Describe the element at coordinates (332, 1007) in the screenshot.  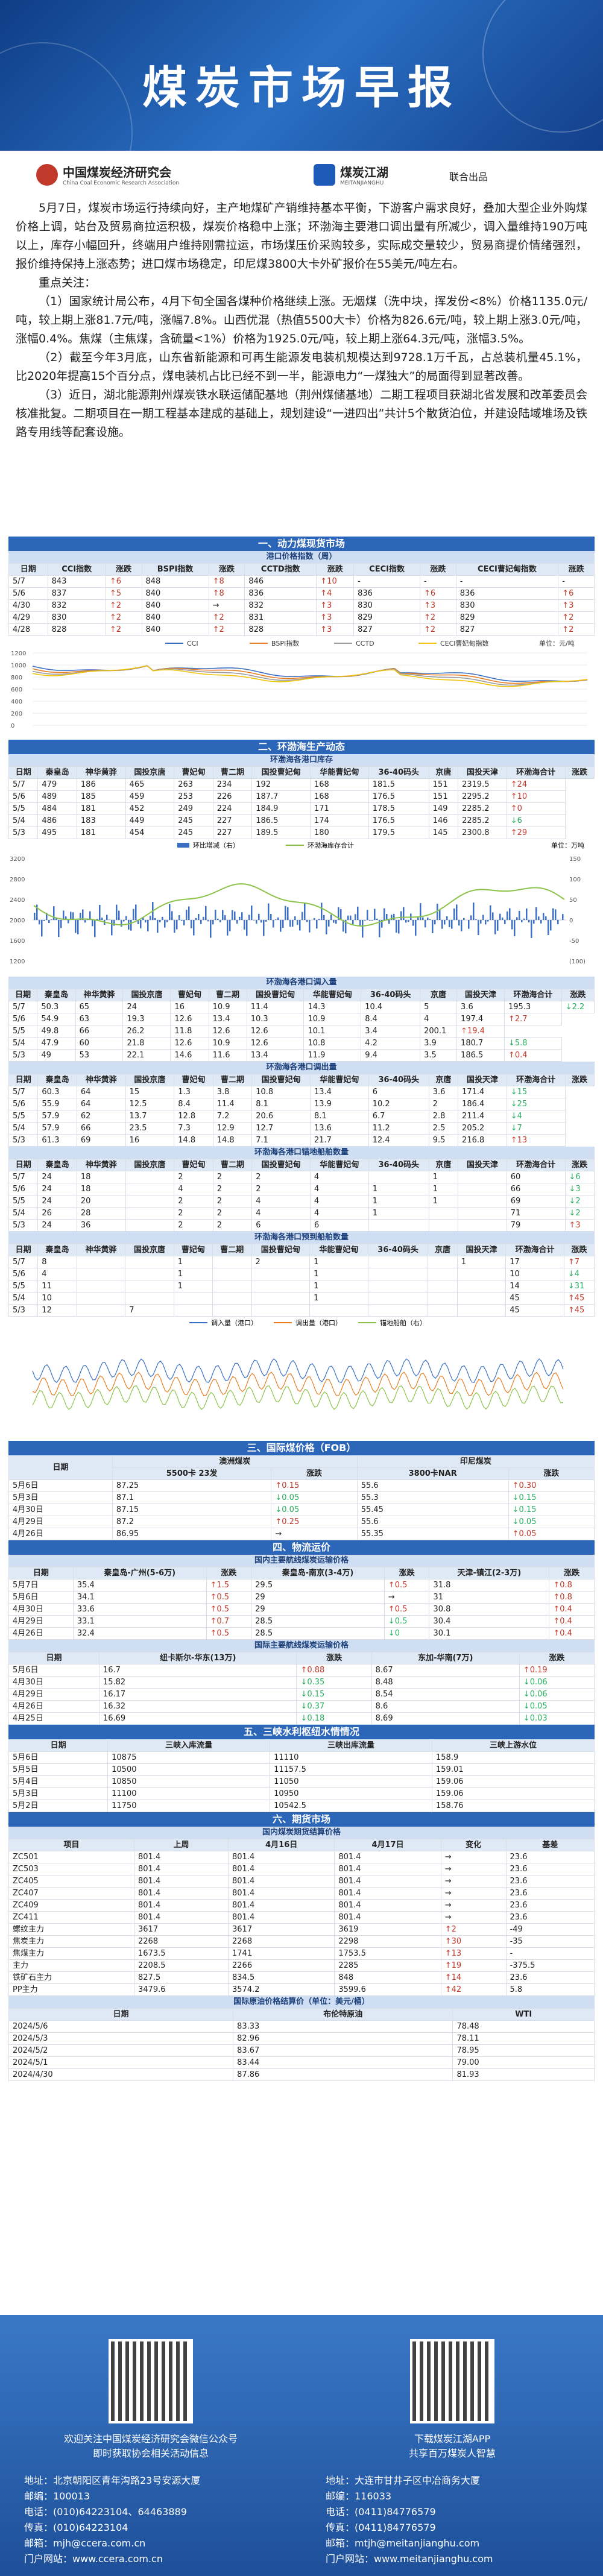
I see `table-cell: 14.3` at that location.